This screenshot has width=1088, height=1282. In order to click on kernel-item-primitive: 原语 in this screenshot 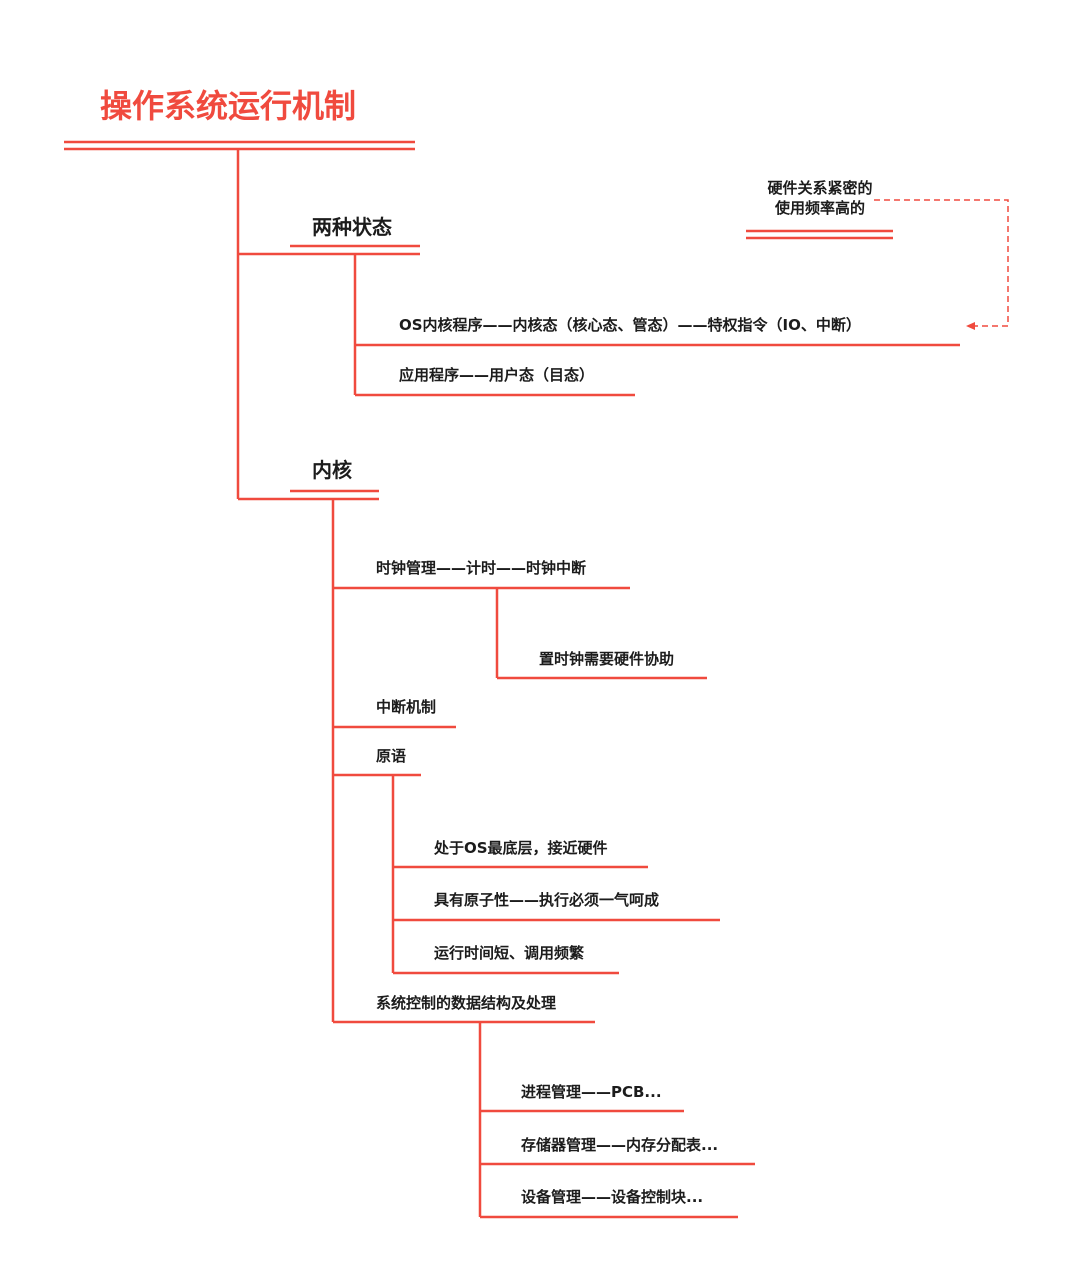, I will do `click(391, 756)`.